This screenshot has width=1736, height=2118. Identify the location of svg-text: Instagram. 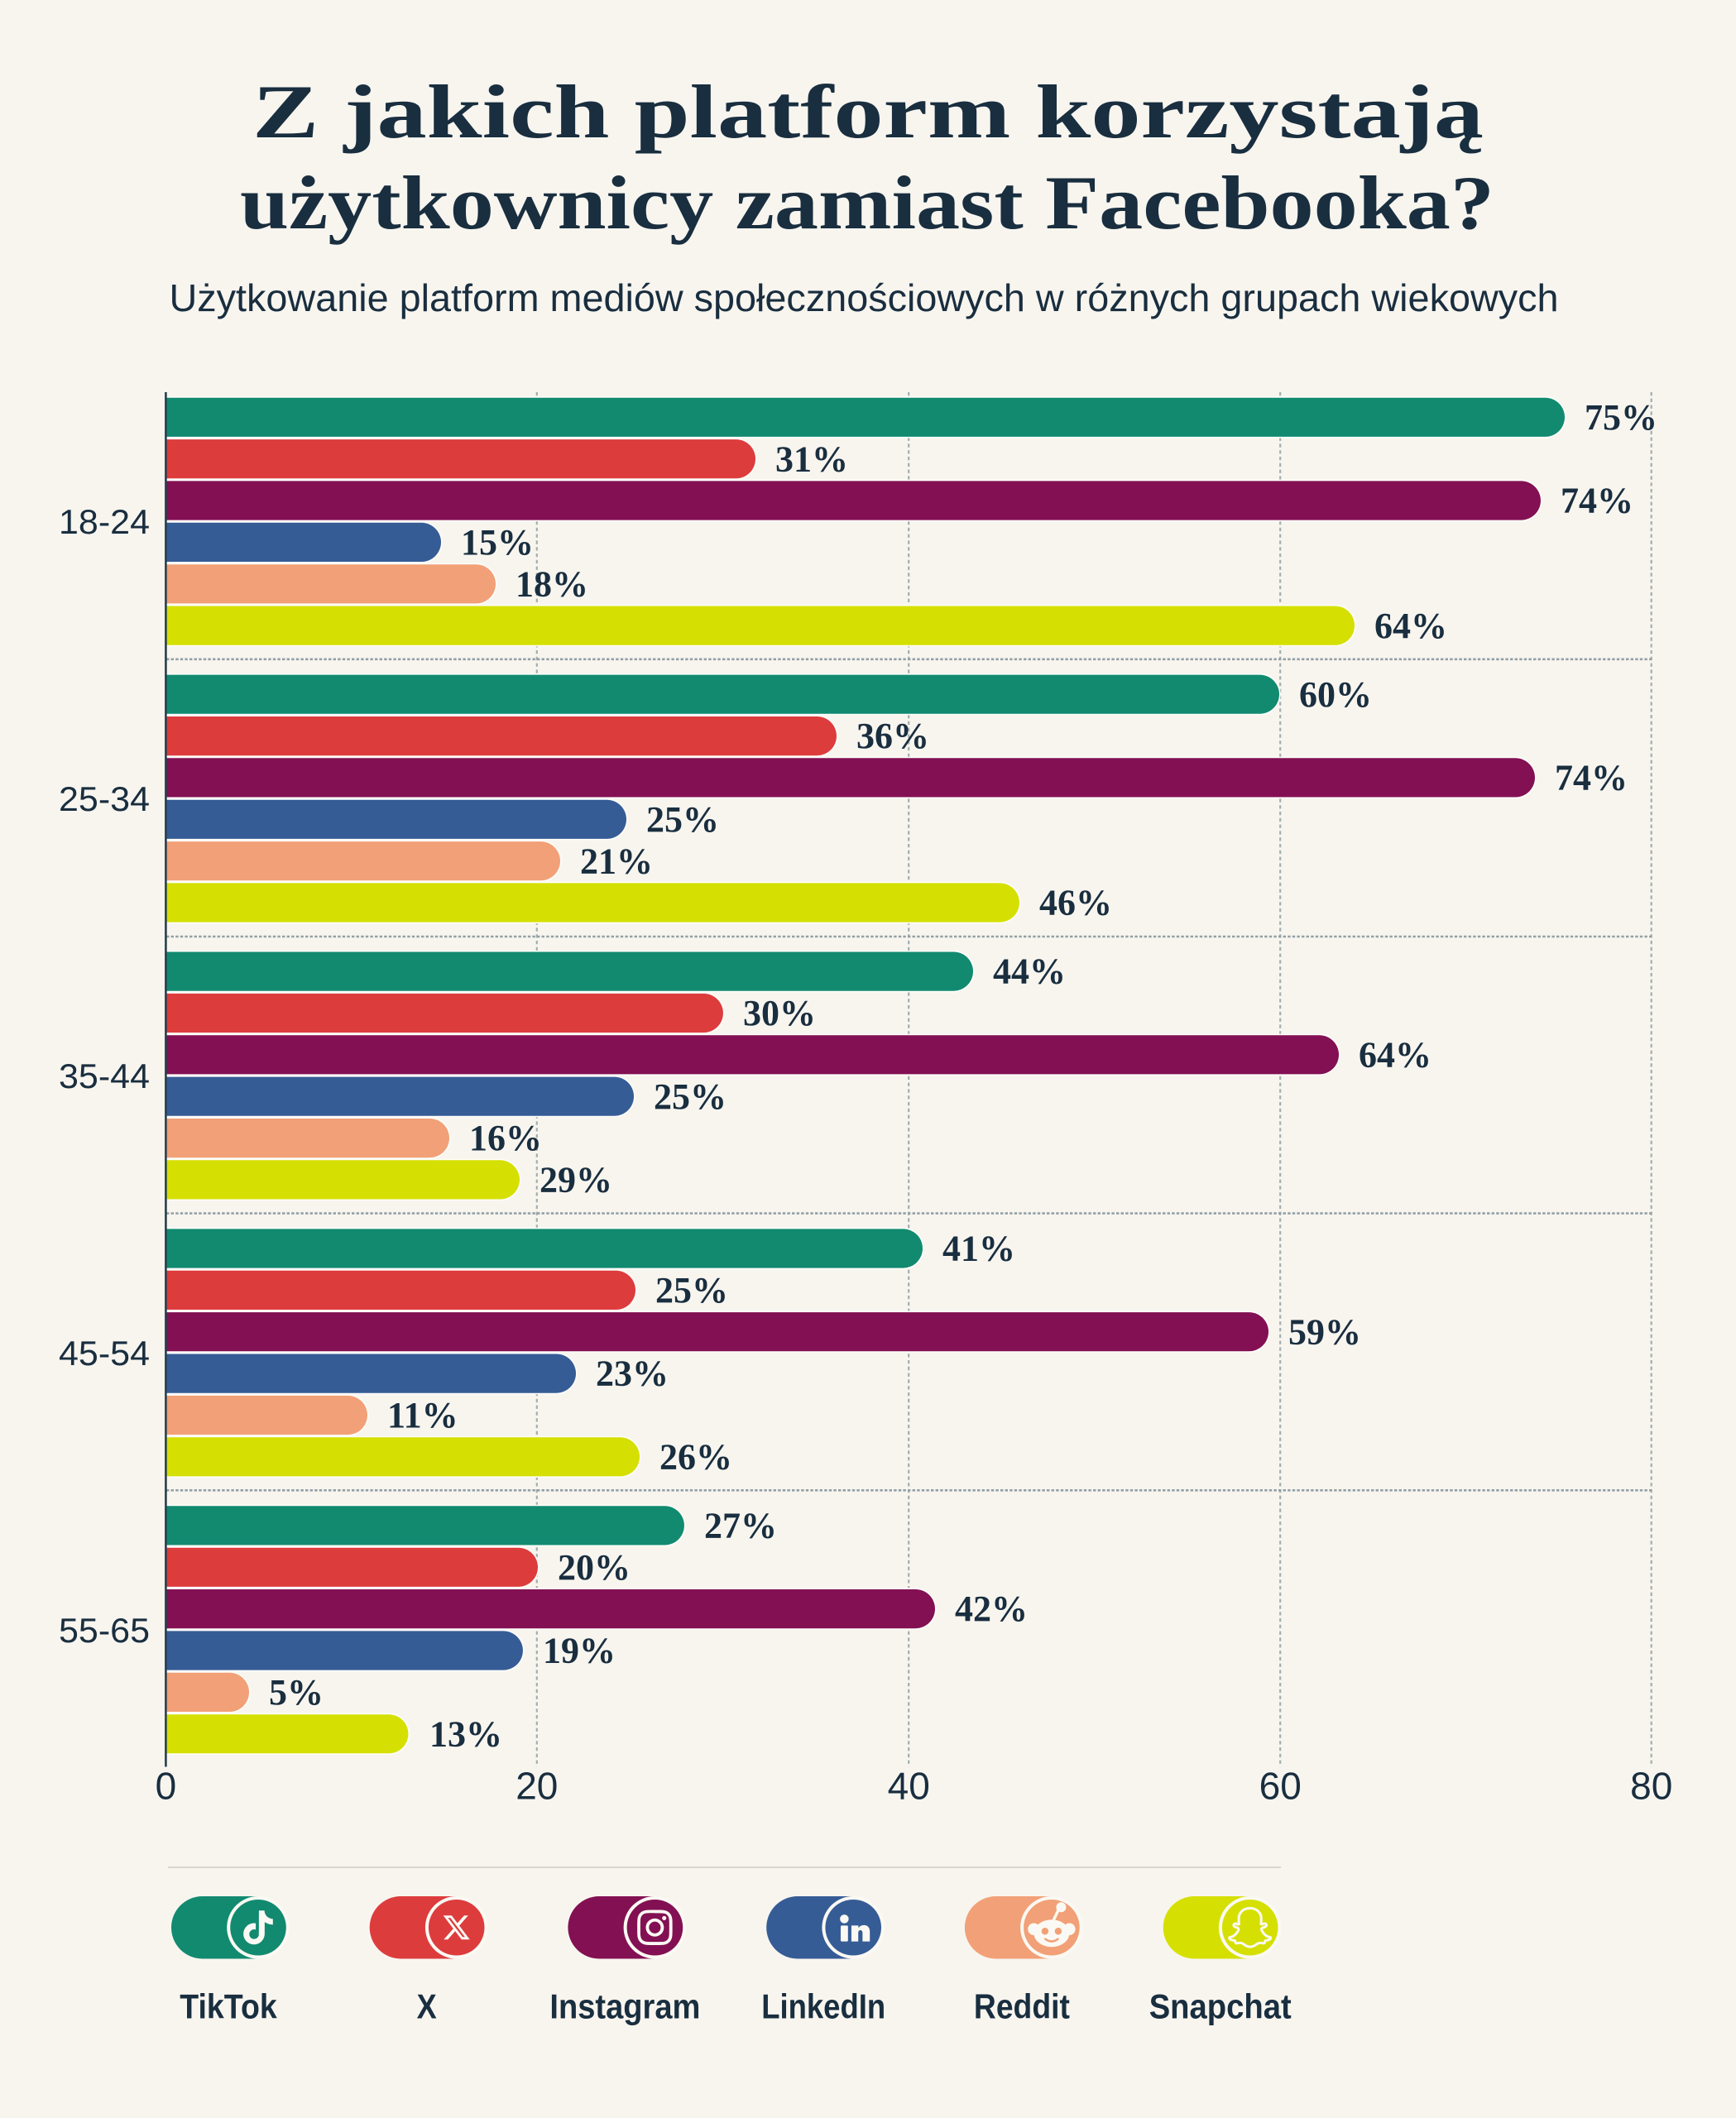
(624, 2006).